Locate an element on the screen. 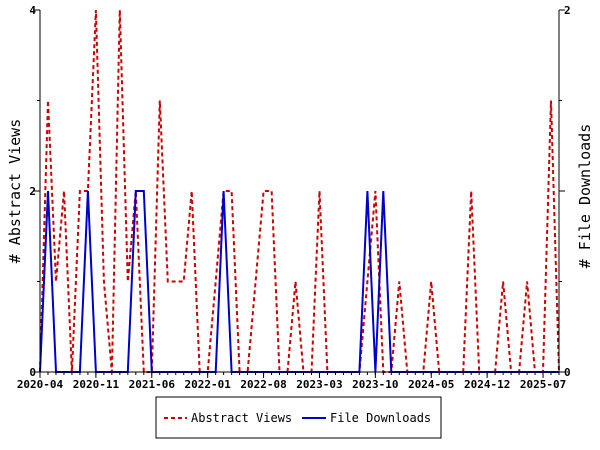 The height and width of the screenshot is (450, 600). y-left-tick-label: 4 is located at coordinates (32, 10).